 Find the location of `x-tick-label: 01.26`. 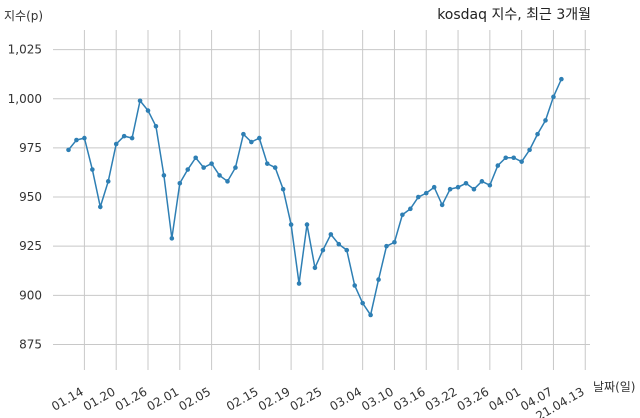

x-tick-label: 01.26 is located at coordinates (131, 398).